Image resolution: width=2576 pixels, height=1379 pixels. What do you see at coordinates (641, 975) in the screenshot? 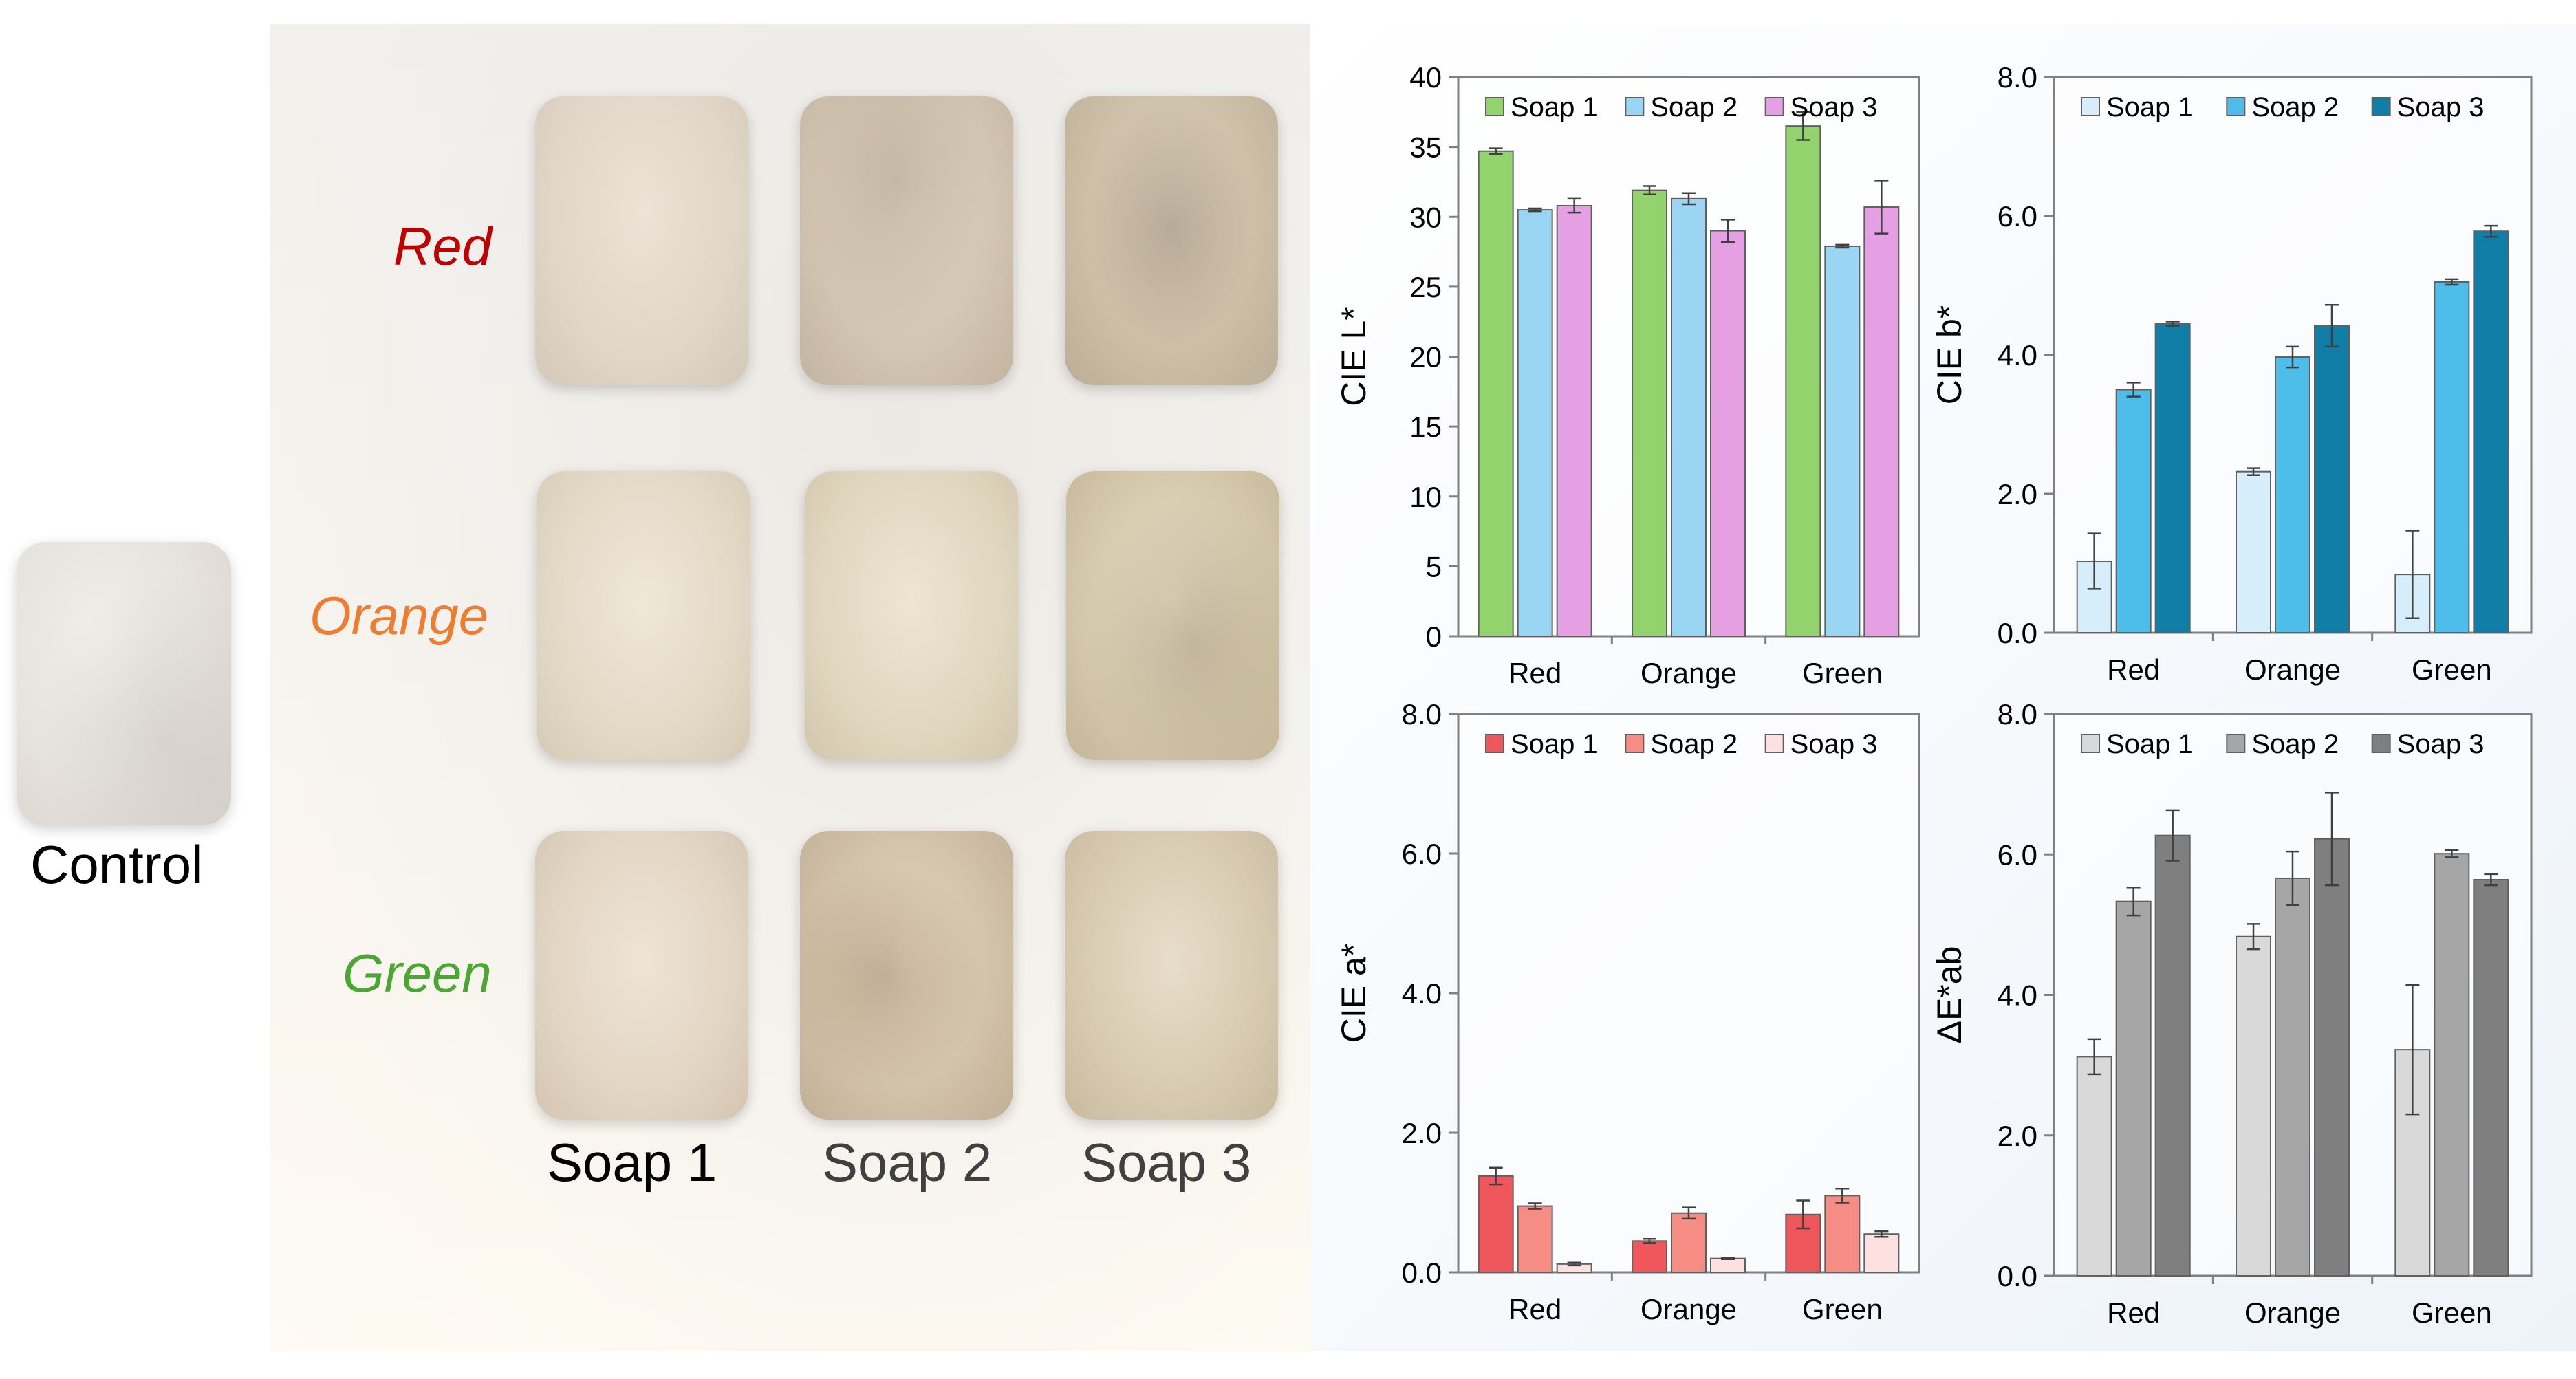
I see `soap-photo-green-soap1` at bounding box center [641, 975].